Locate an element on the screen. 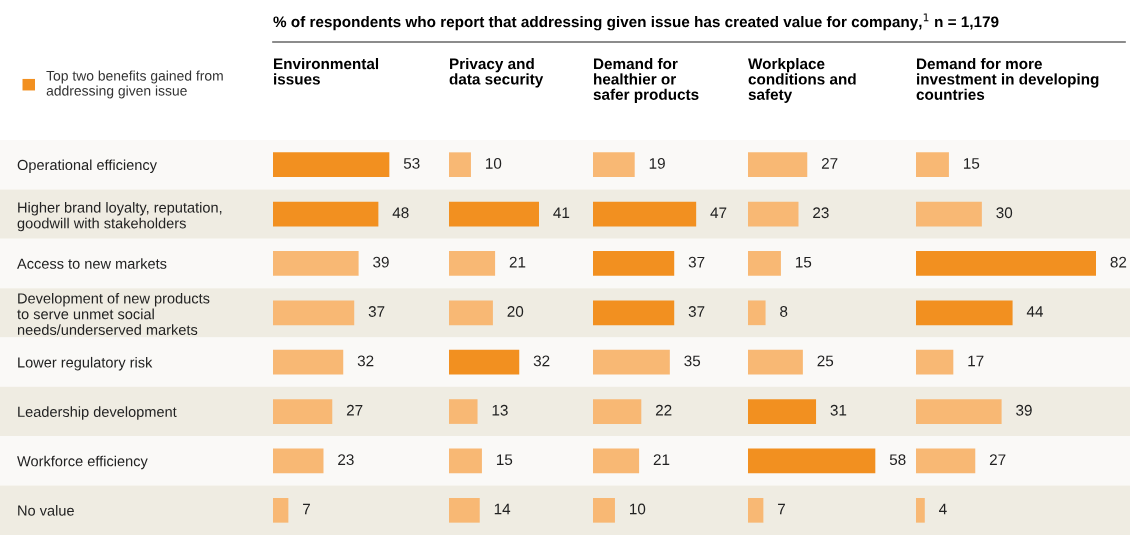  y-tick-label: No value is located at coordinates (46, 510).